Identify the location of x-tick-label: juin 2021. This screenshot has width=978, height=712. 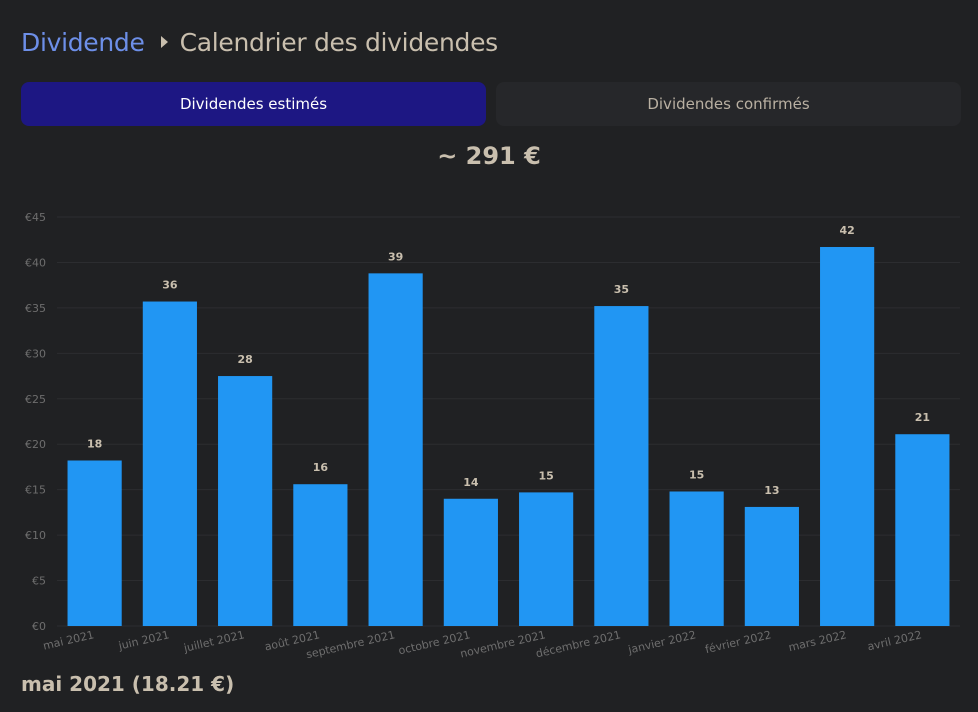
(143, 640).